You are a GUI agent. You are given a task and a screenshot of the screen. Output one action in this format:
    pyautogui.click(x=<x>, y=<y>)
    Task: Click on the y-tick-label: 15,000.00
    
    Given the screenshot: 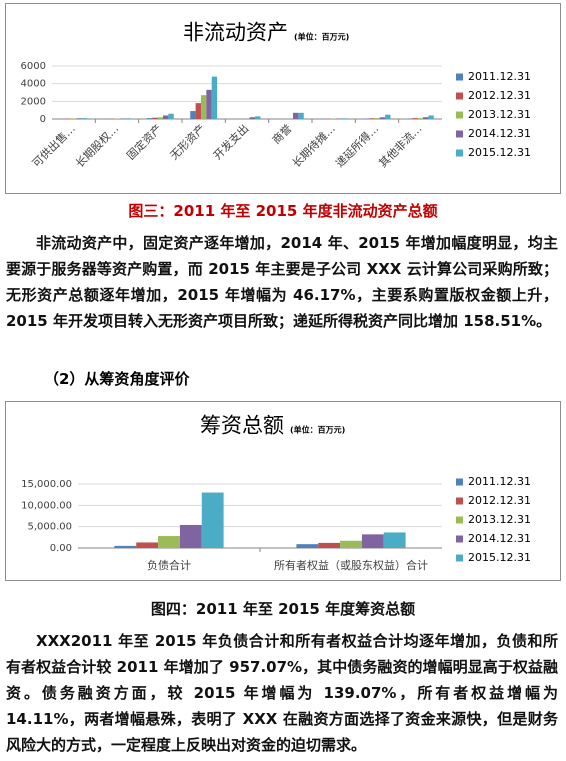 What is the action you would take?
    pyautogui.click(x=46, y=484)
    